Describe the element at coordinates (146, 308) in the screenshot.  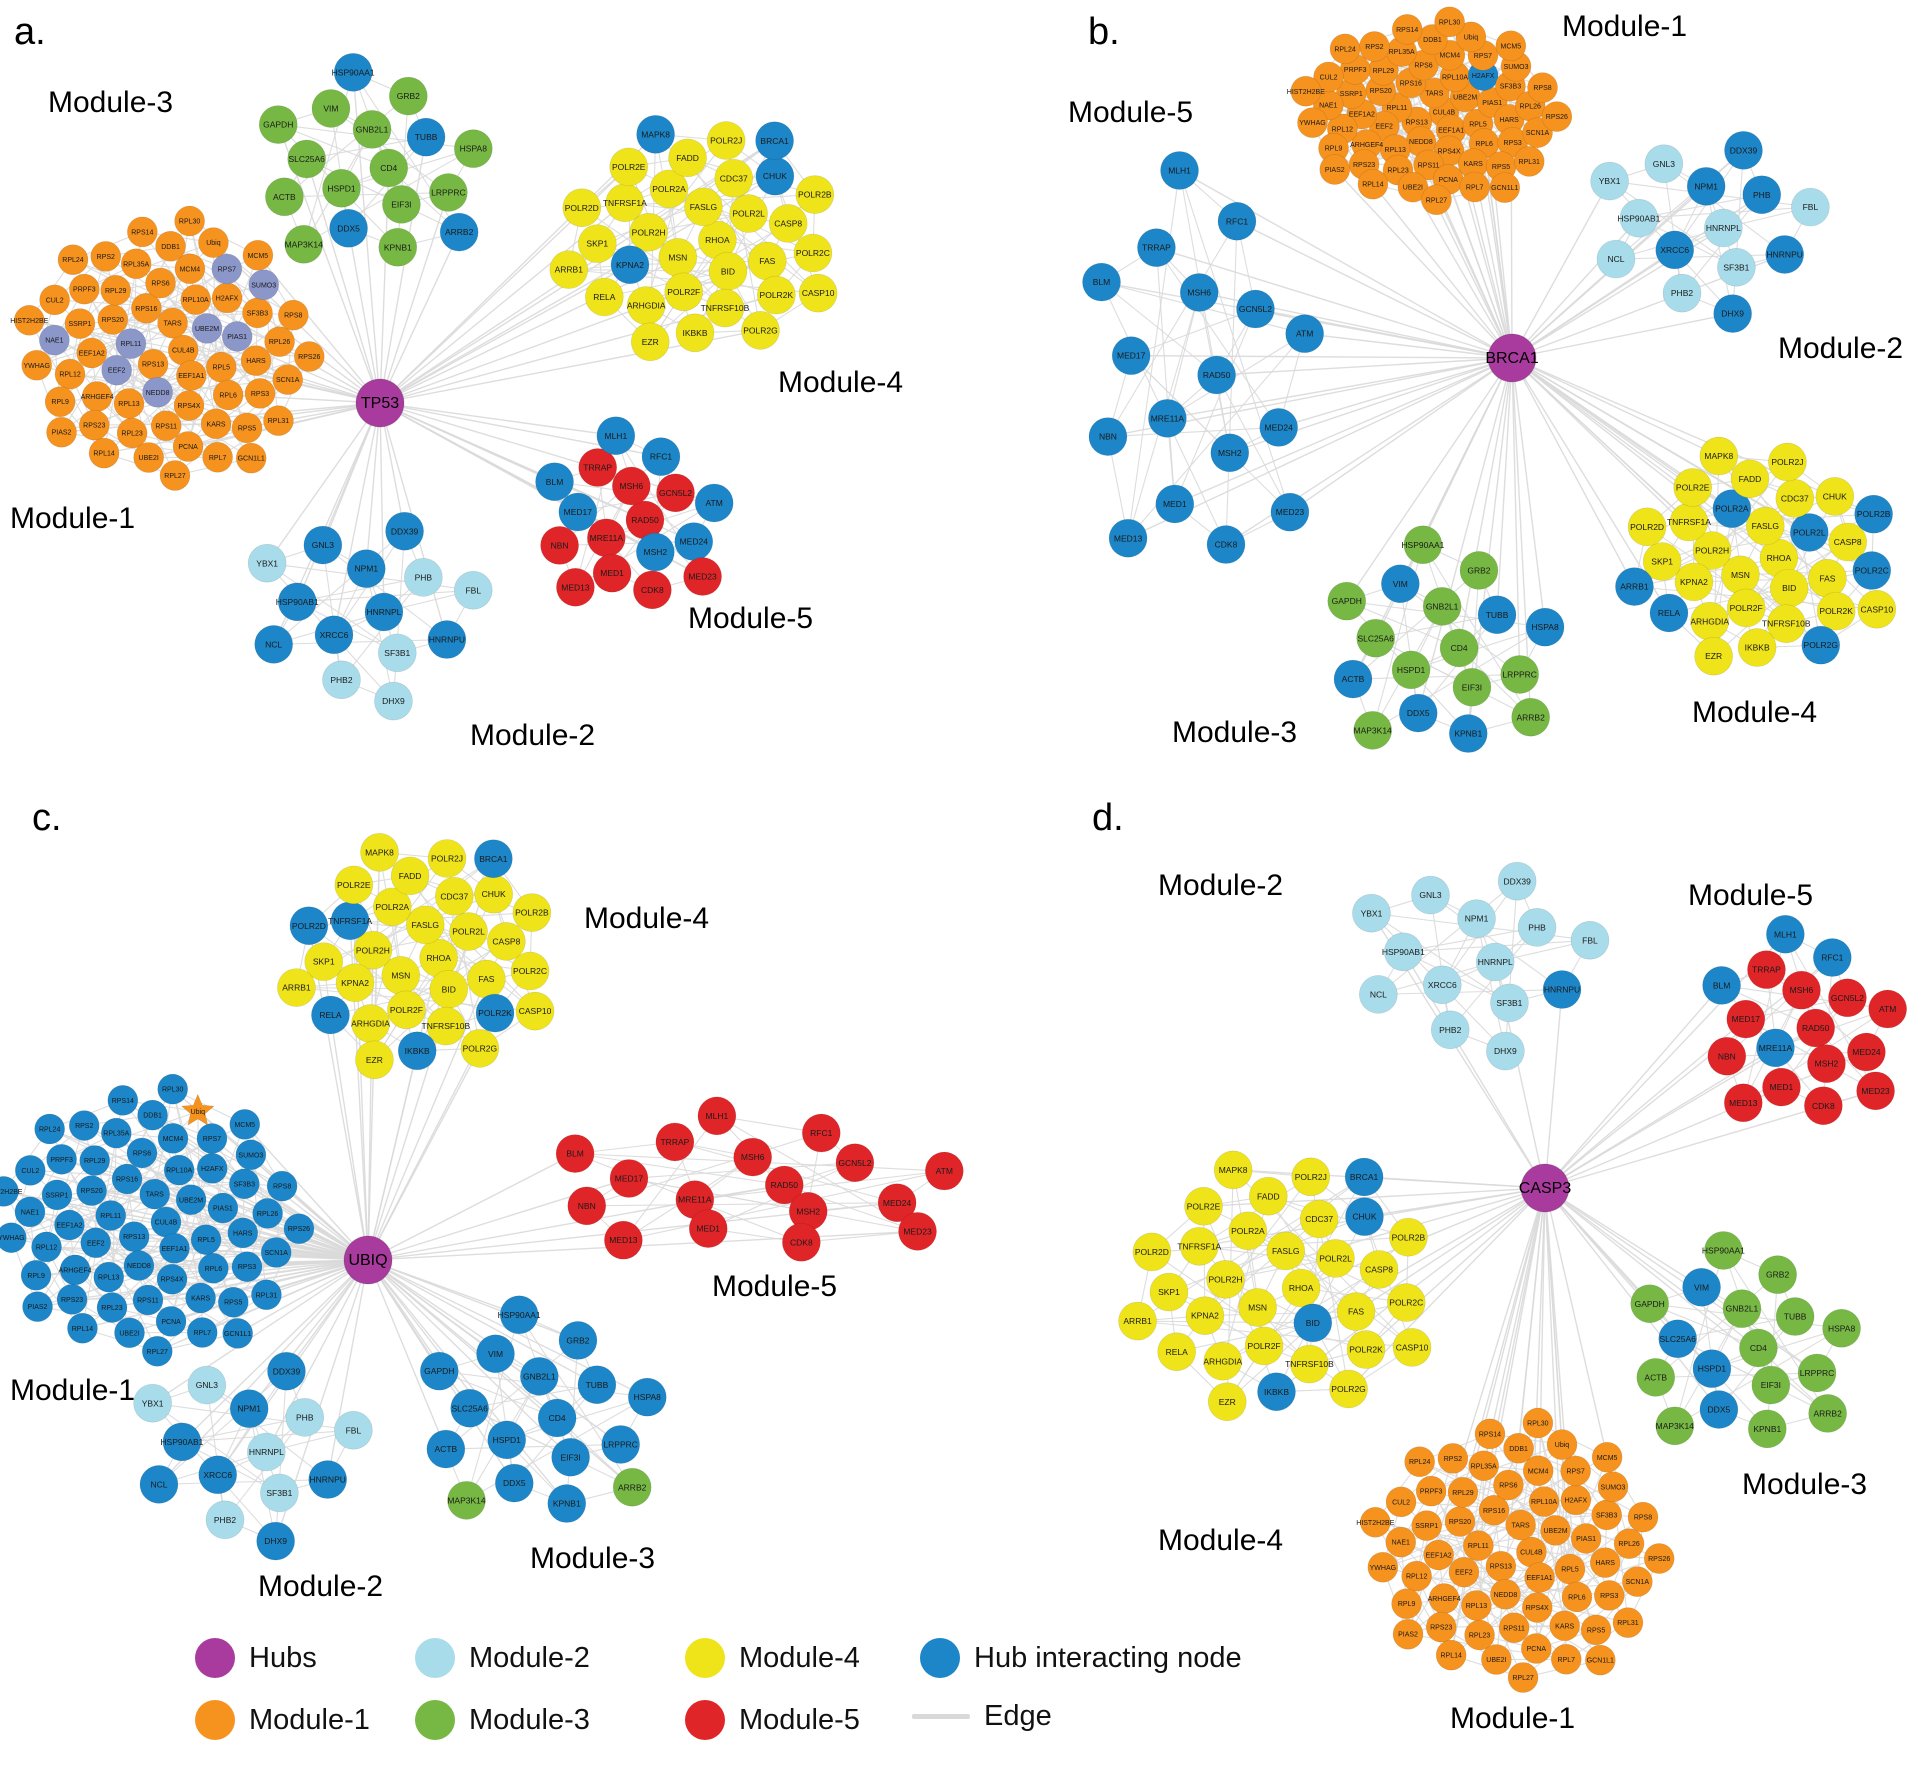
I see `node-RPS16` at that location.